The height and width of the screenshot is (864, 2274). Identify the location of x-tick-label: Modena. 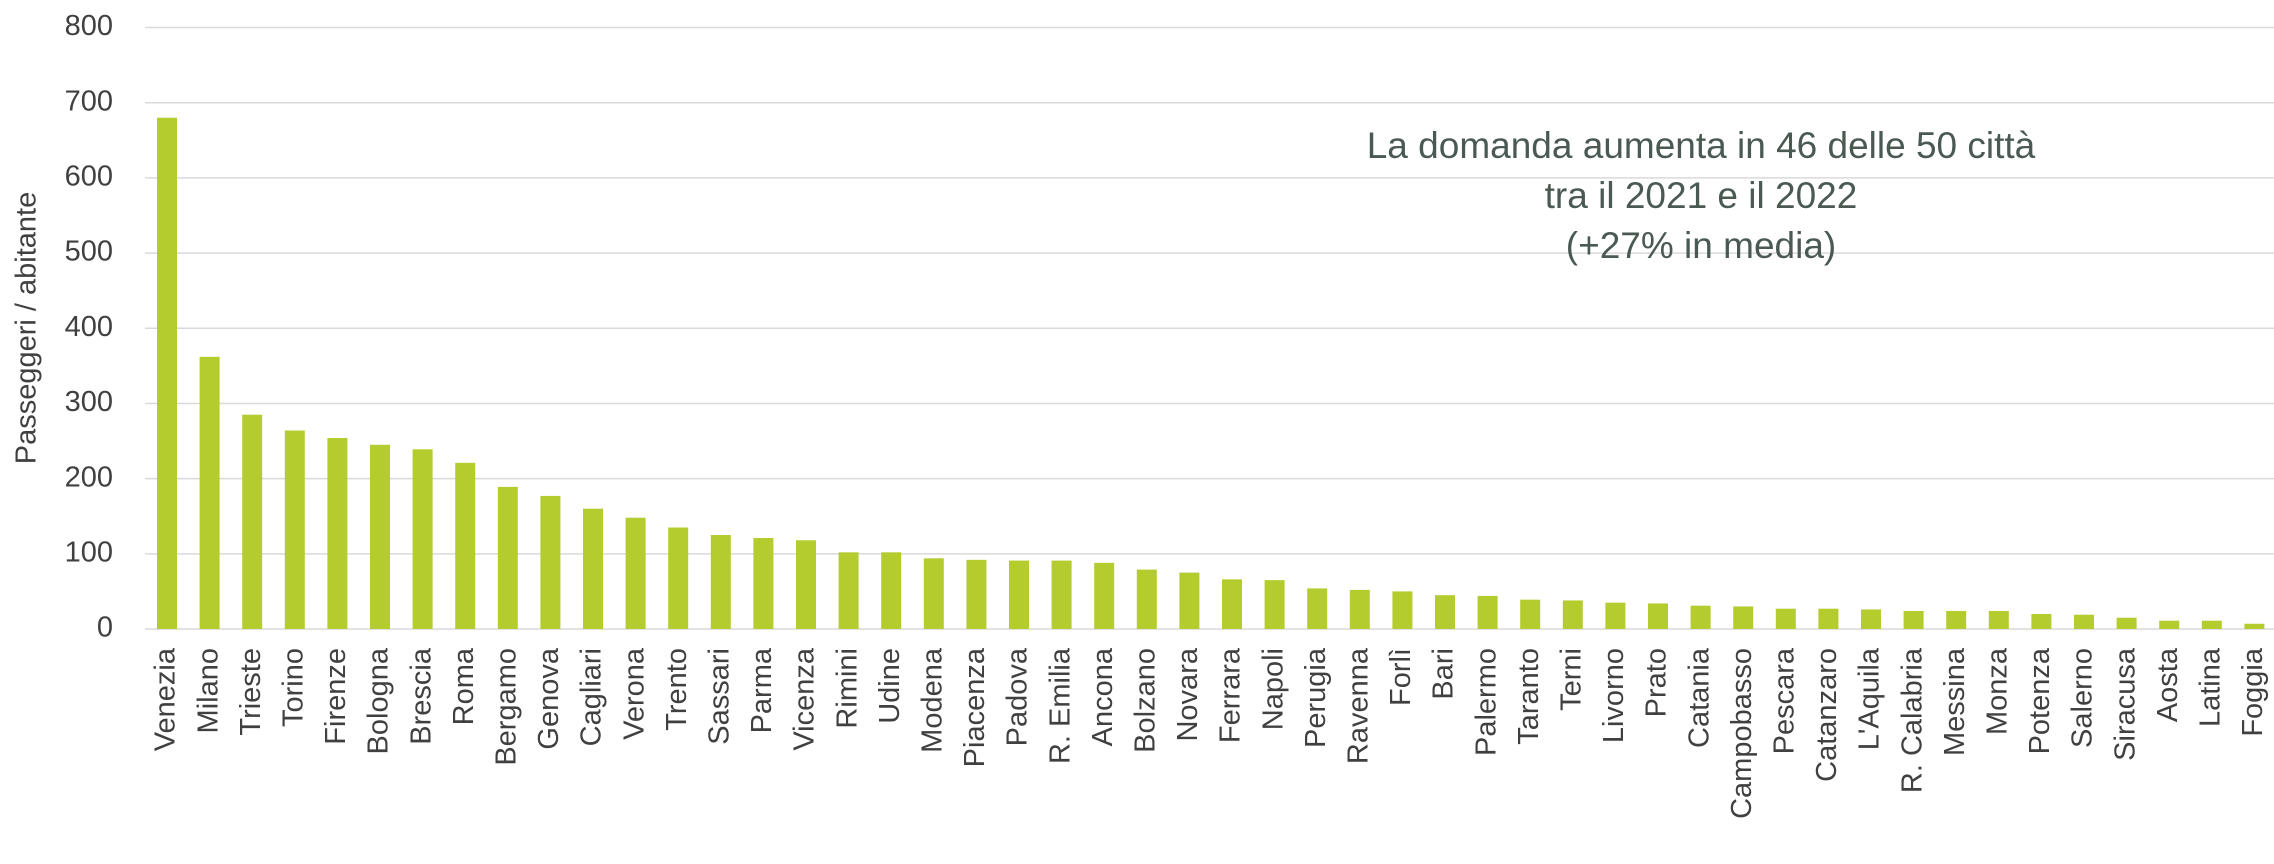
(932, 700).